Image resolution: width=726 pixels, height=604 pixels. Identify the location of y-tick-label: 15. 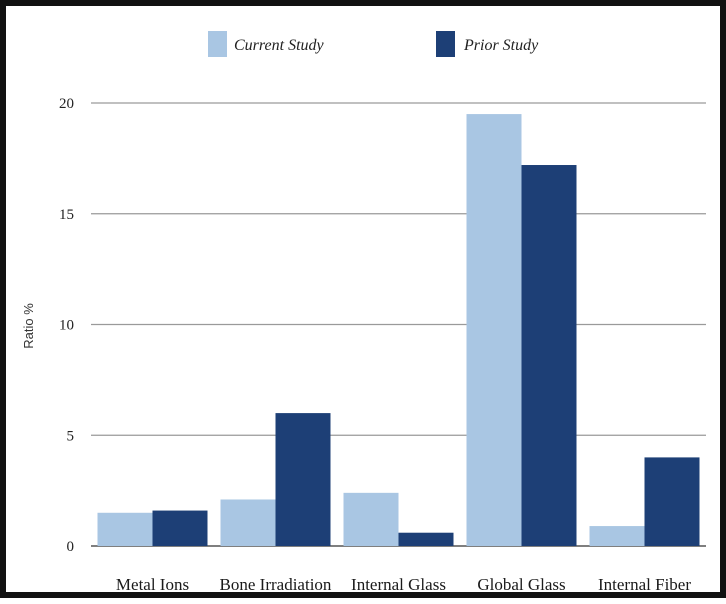
(66, 215).